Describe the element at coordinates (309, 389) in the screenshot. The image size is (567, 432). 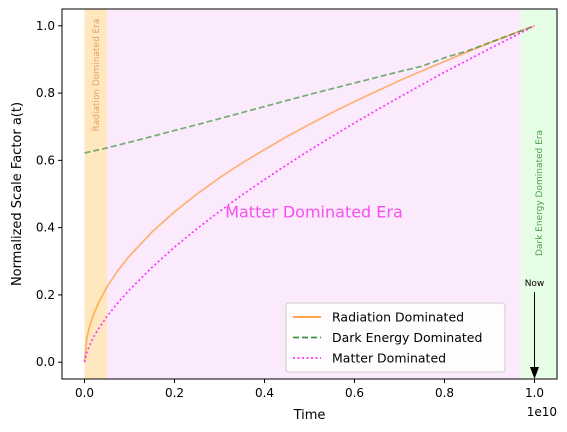
I see `x-axis-ticks: 0.0 0.2 0.4 0.6 0.8 1.0` at that location.